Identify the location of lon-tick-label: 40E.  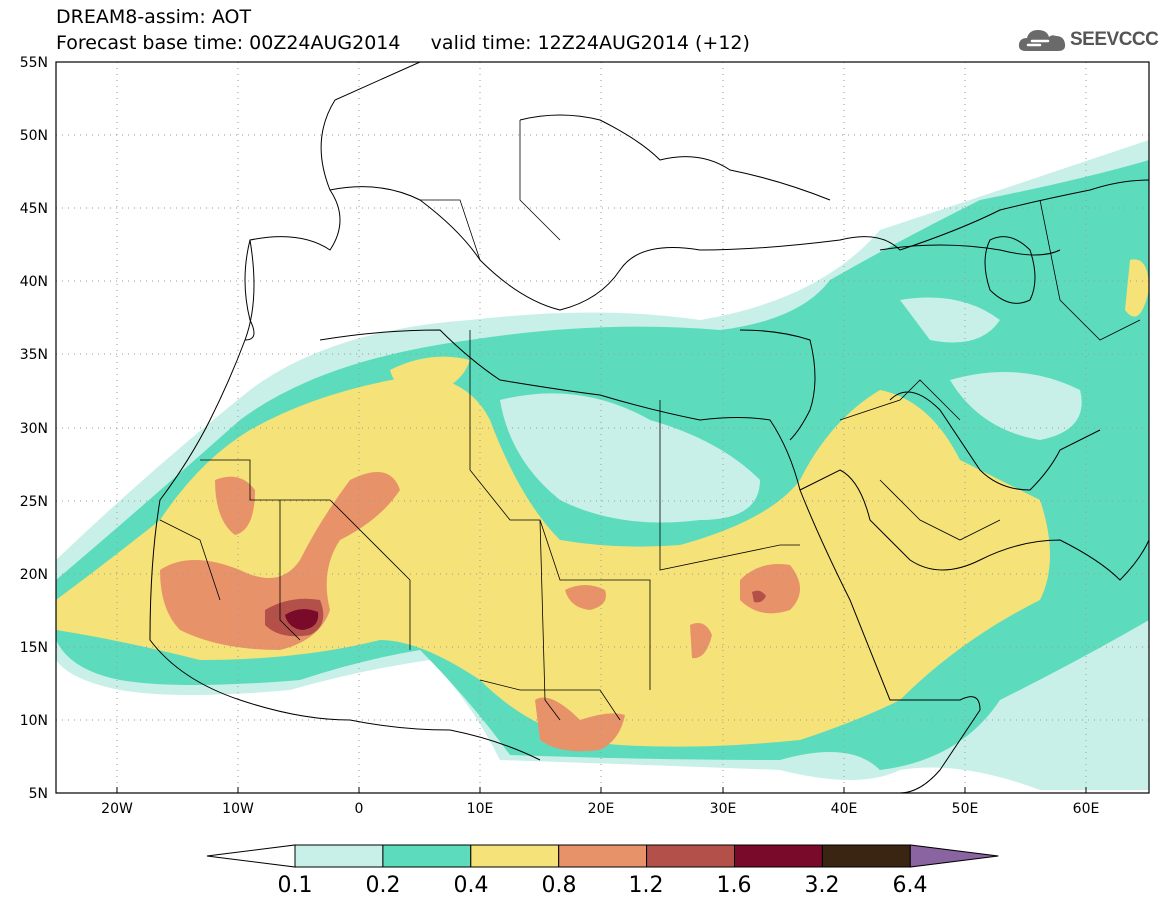
(844, 809).